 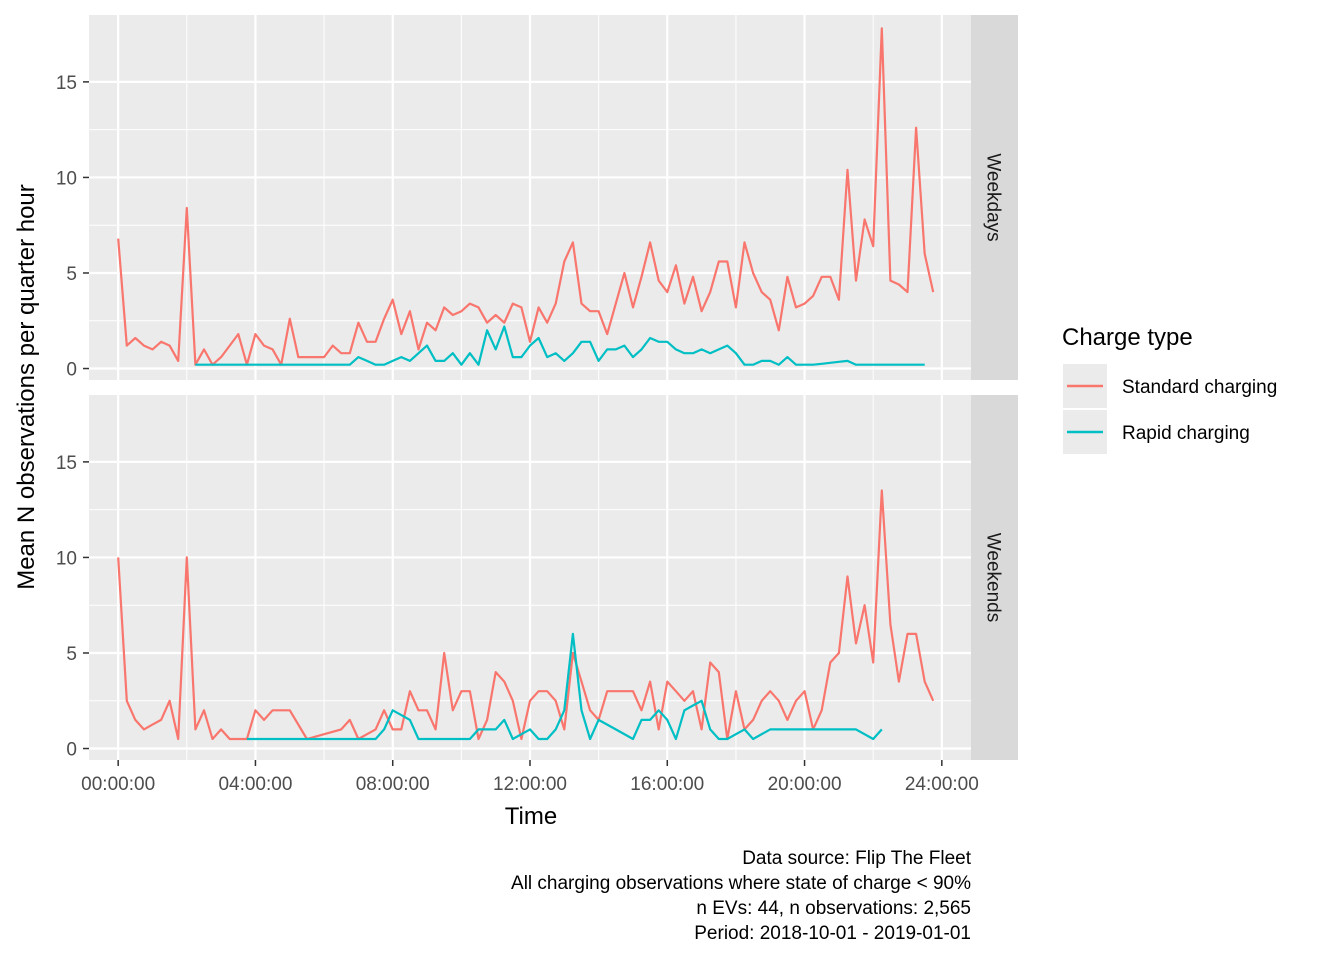 I want to click on legend-title: Charge type, so click(x=1127, y=337).